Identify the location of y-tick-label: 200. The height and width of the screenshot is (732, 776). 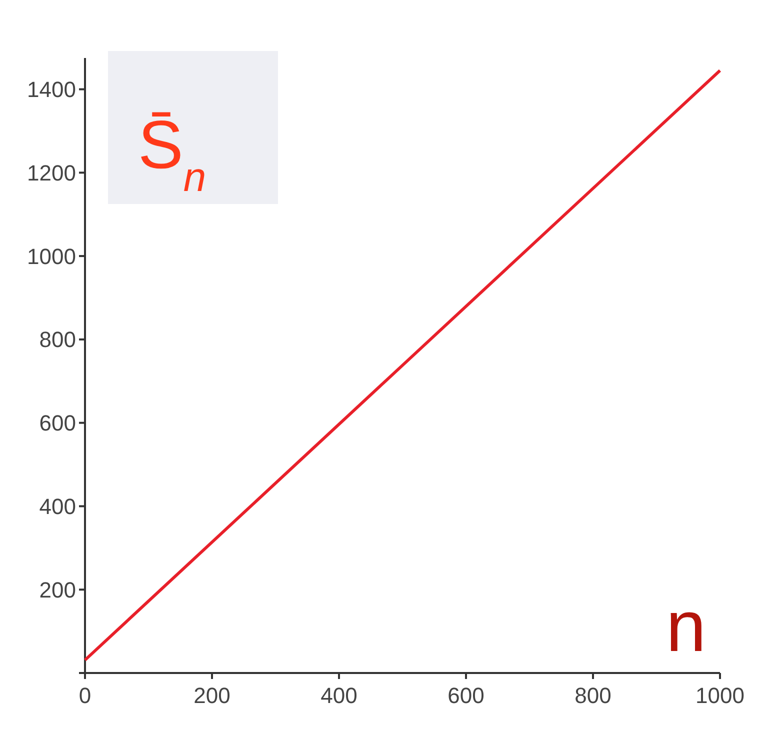
(57, 589).